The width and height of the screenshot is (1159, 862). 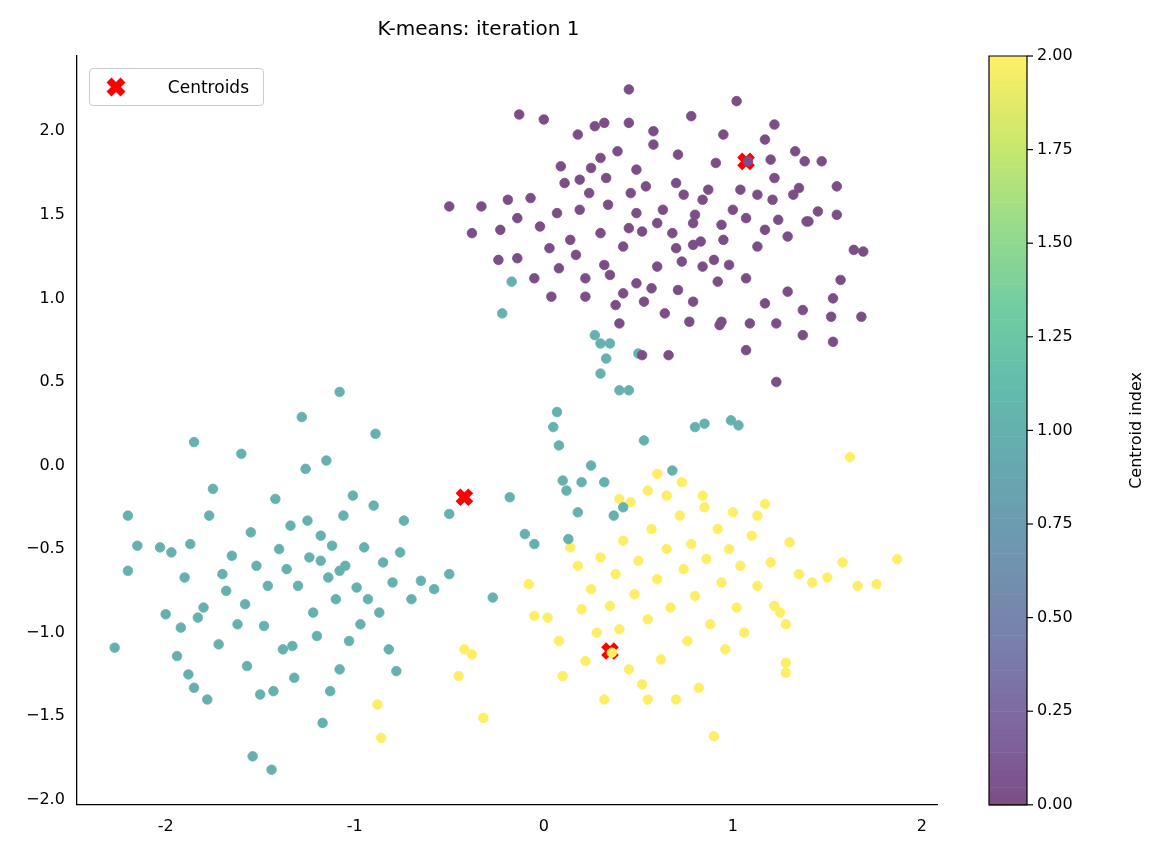 I want to click on x-tick-label: 1, so click(x=732, y=825).